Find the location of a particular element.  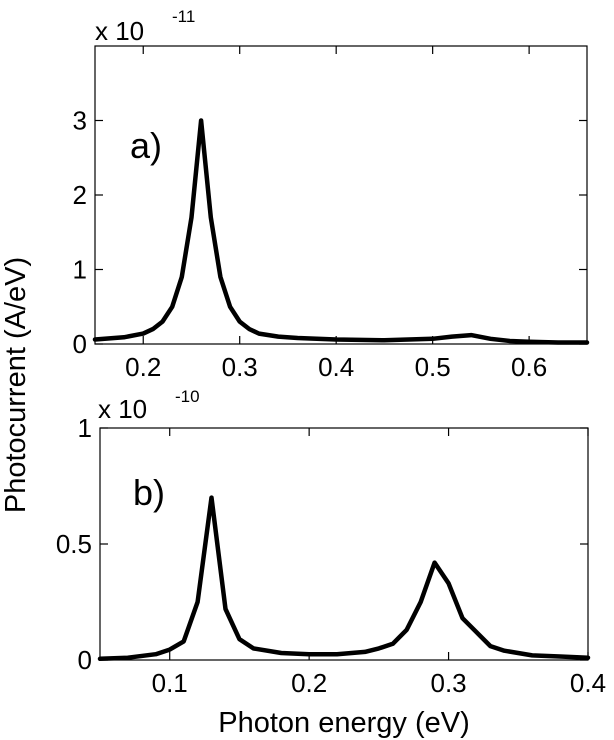

panel-a-y-tick-label: 2 is located at coordinates (80, 195).